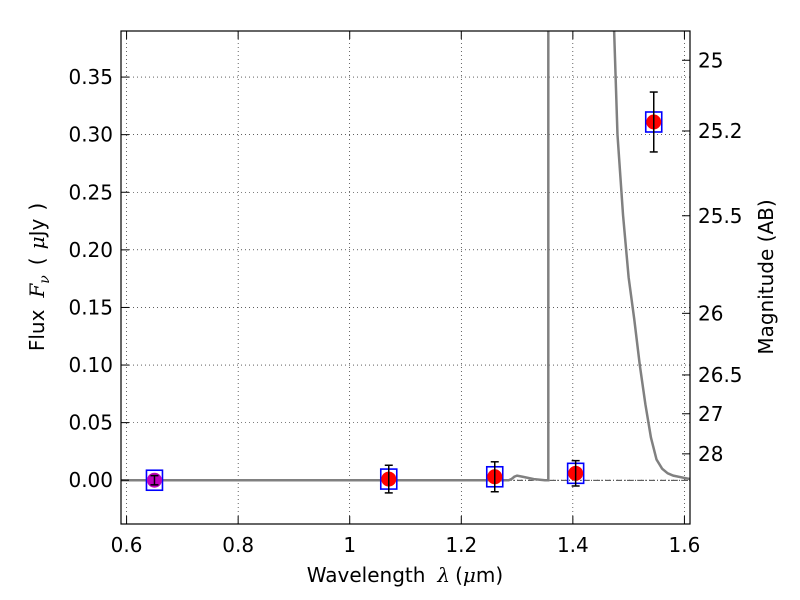  What do you see at coordinates (710, 60) in the screenshot?
I see `y2-tick-label: 25` at bounding box center [710, 60].